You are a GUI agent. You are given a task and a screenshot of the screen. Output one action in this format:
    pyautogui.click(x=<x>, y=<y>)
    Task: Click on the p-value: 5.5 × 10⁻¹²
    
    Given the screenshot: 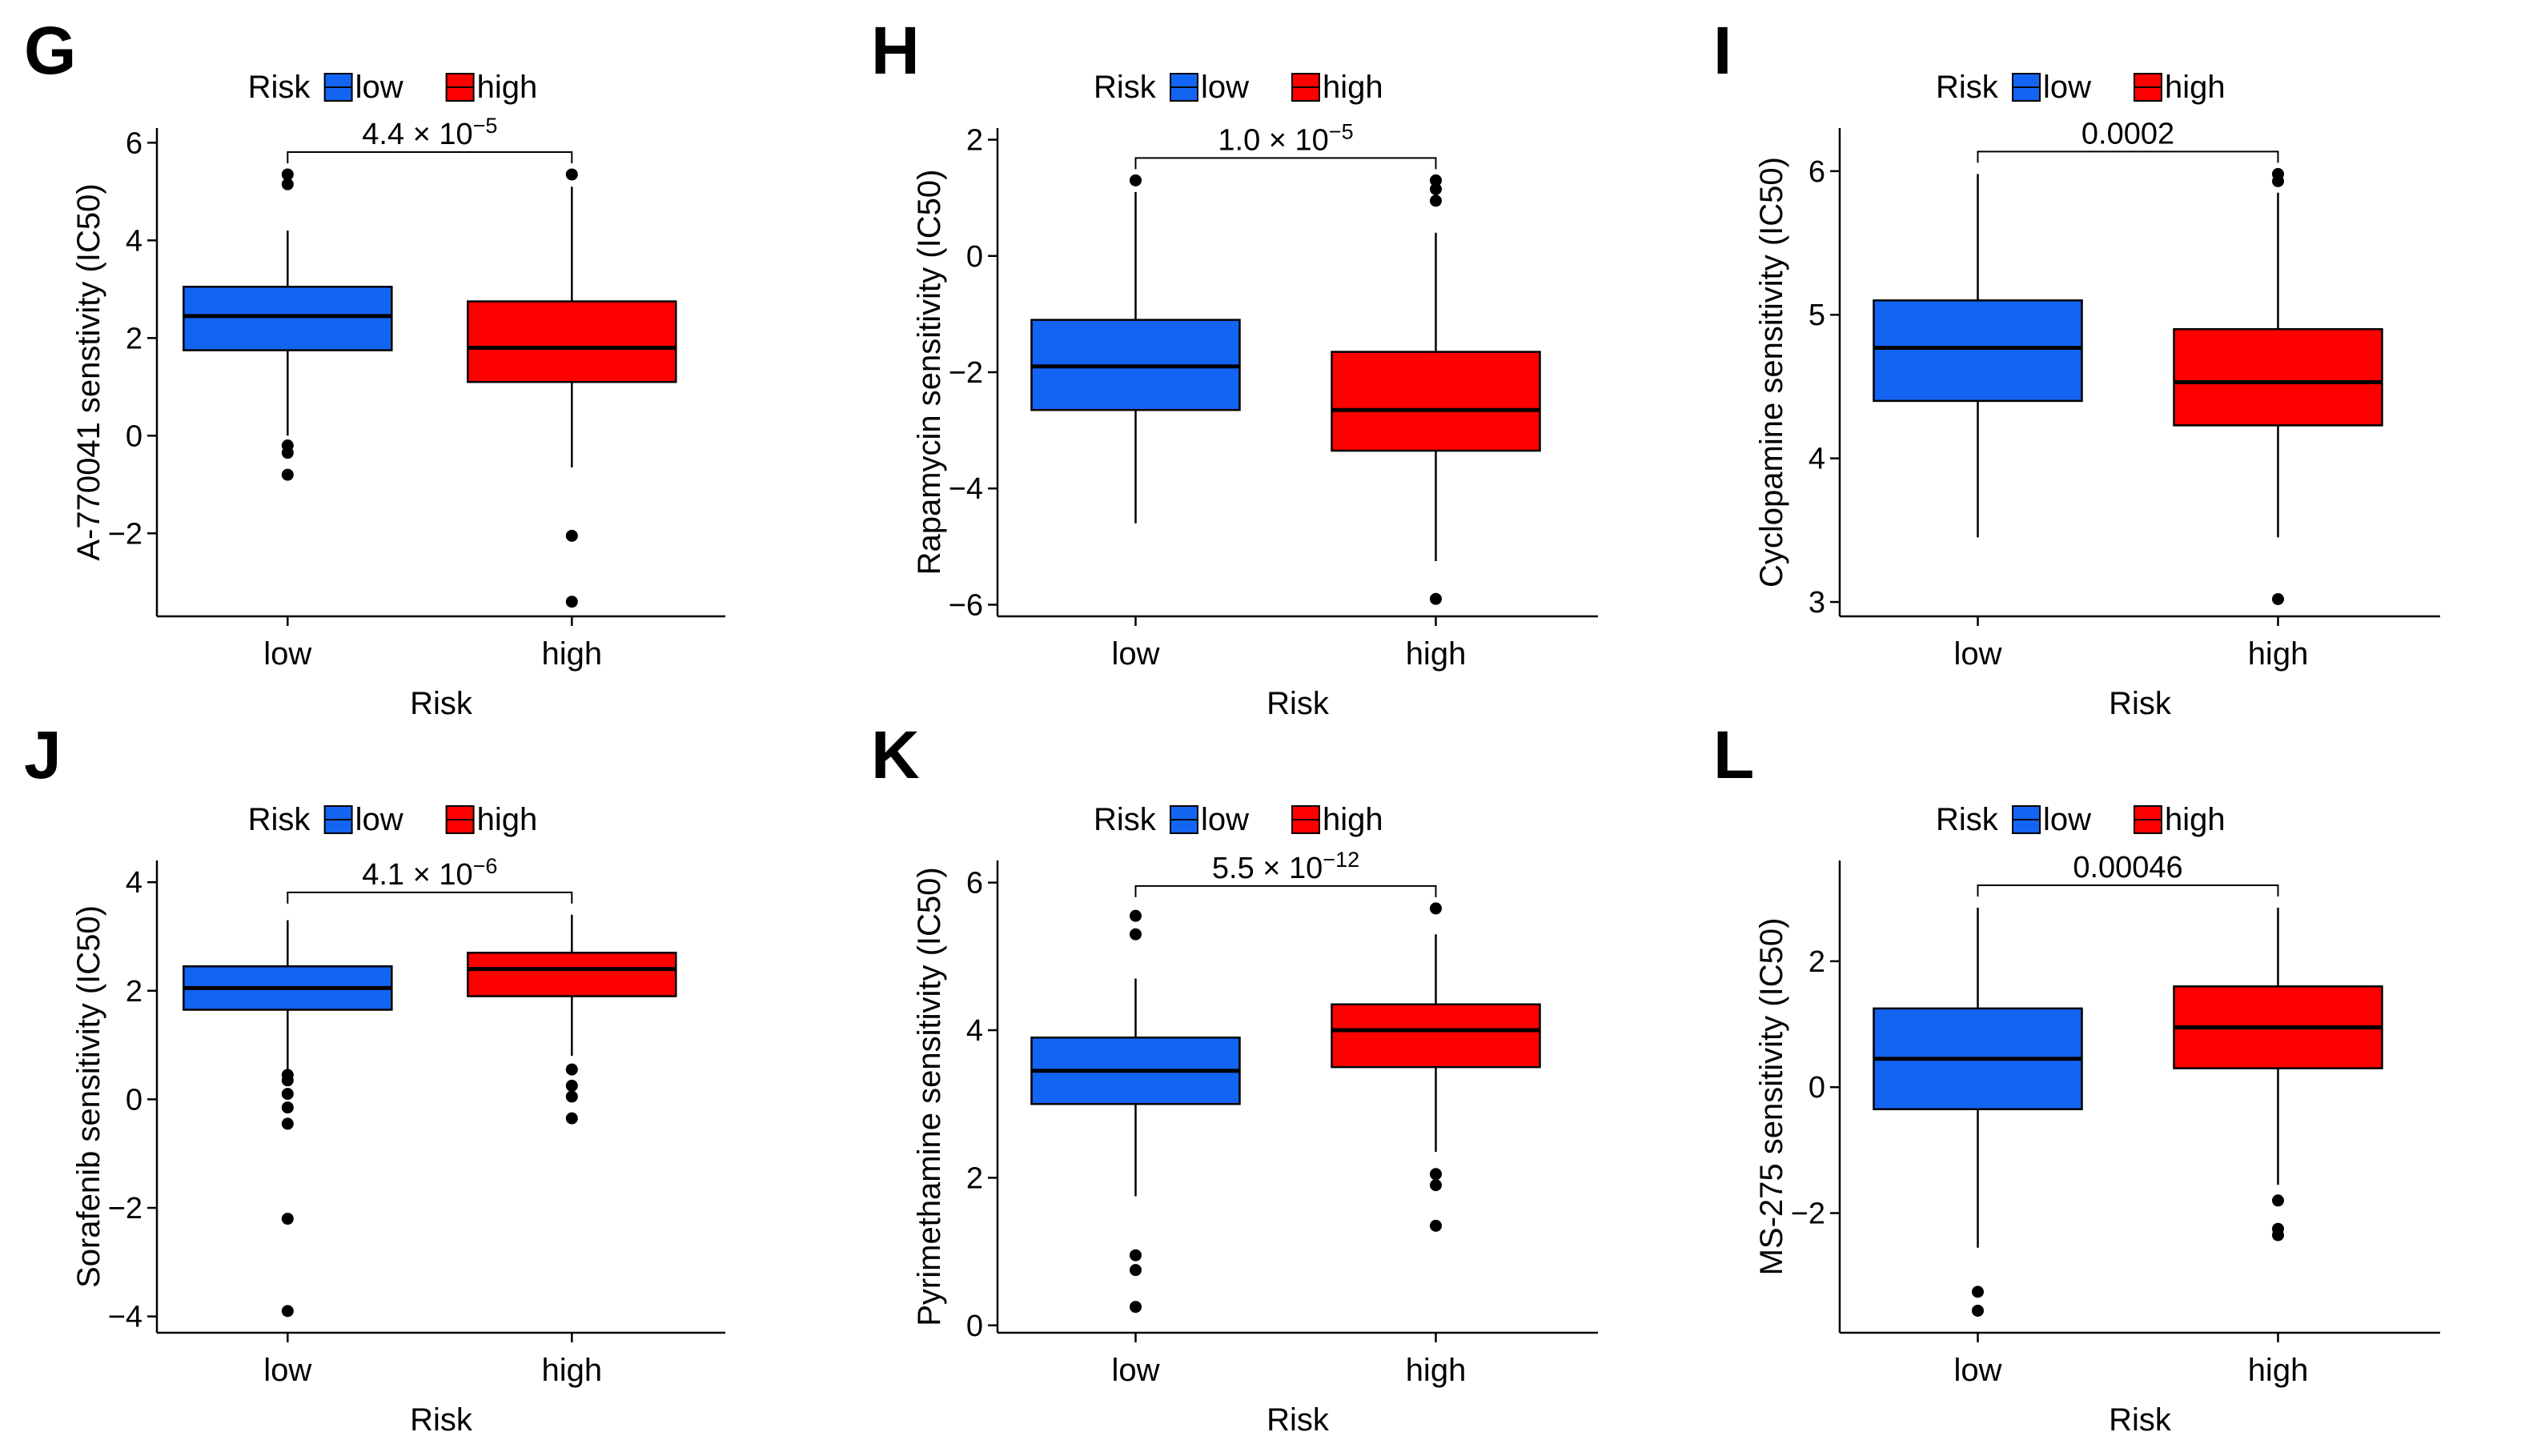 What is the action you would take?
    pyautogui.click(x=1285, y=866)
    